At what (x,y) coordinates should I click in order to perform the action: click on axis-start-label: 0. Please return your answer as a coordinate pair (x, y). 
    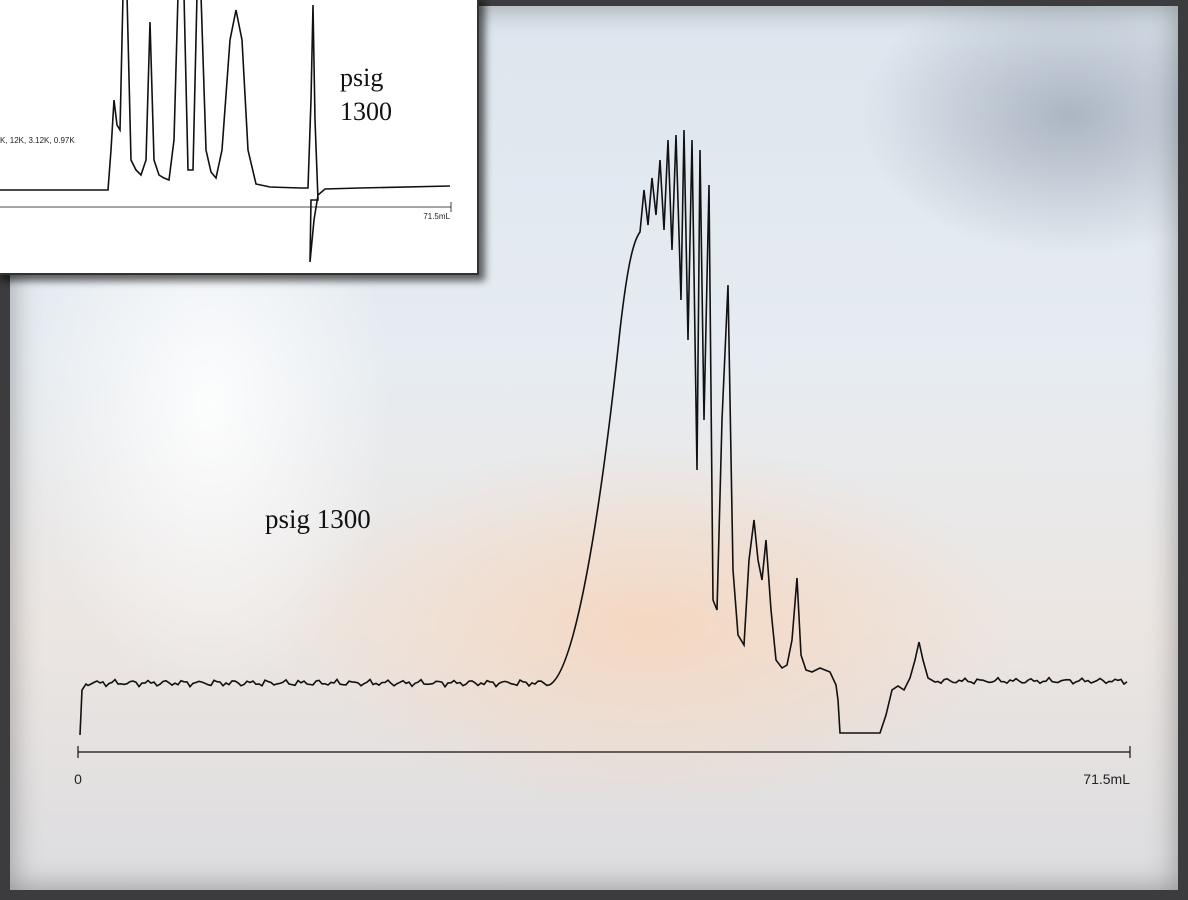
    Looking at the image, I should click on (78, 779).